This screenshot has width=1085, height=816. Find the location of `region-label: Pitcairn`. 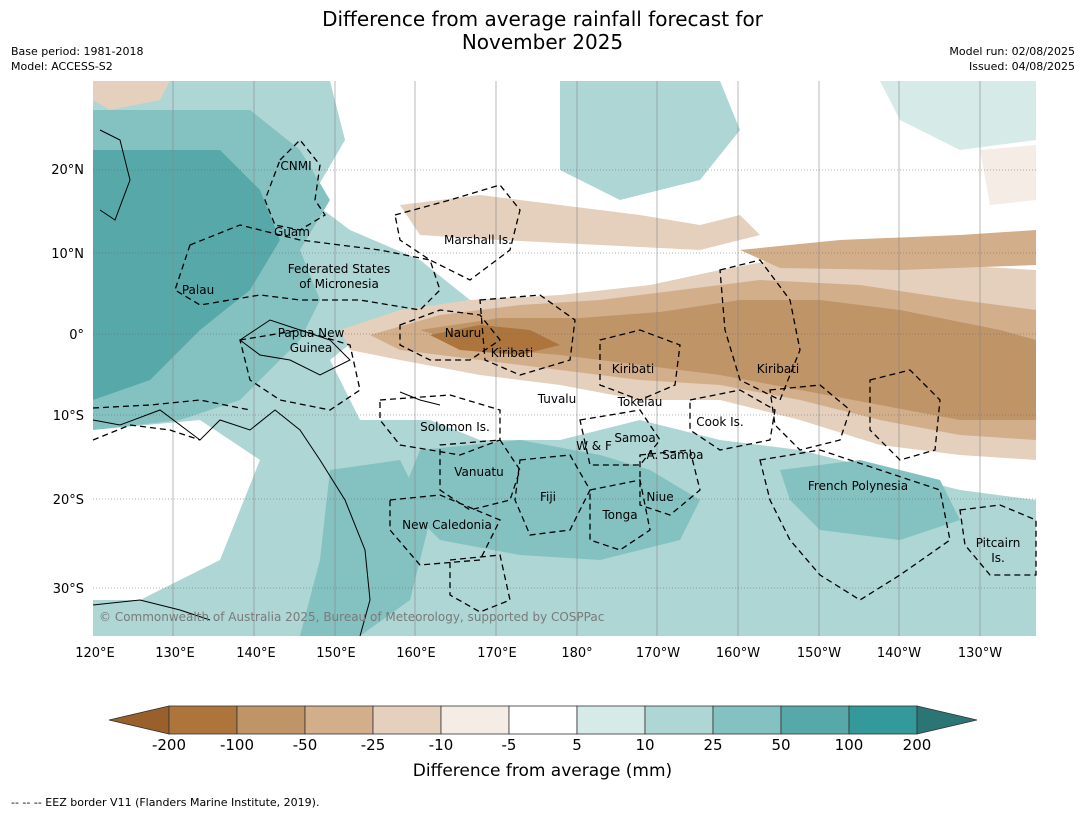

region-label: Pitcairn is located at coordinates (998, 543).